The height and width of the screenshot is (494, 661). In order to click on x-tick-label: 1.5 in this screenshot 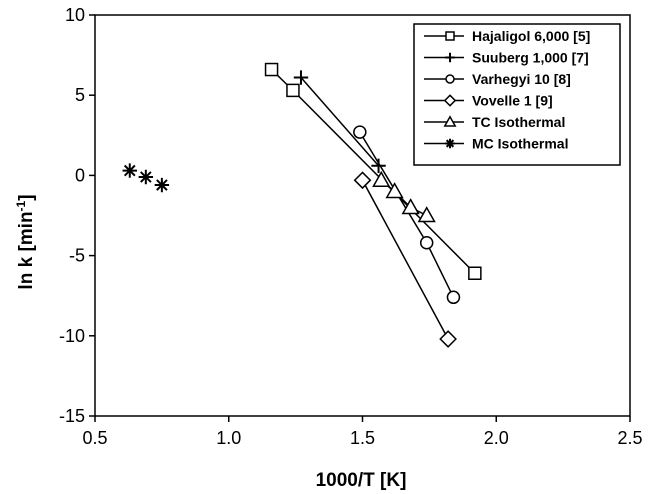, I will do `click(362, 438)`.